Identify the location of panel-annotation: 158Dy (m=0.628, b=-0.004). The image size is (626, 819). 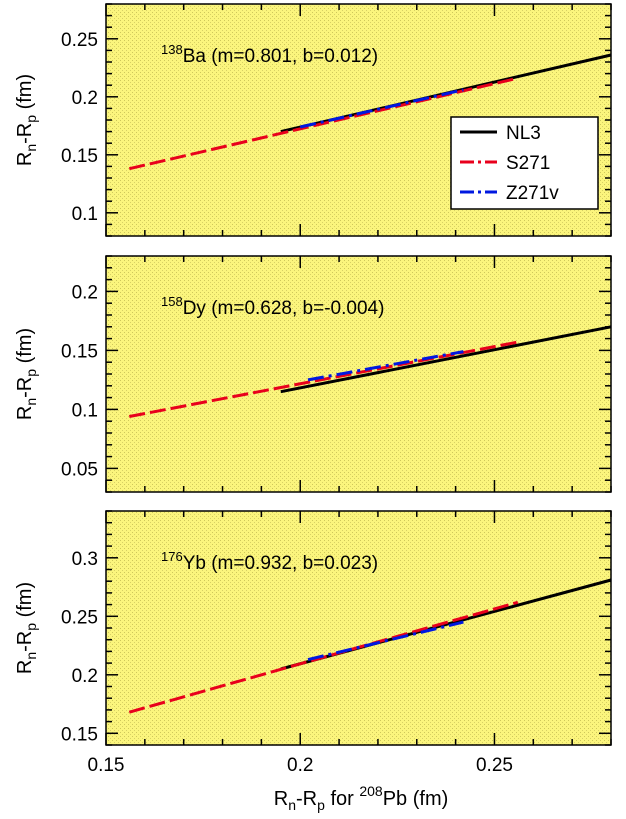
(272, 306).